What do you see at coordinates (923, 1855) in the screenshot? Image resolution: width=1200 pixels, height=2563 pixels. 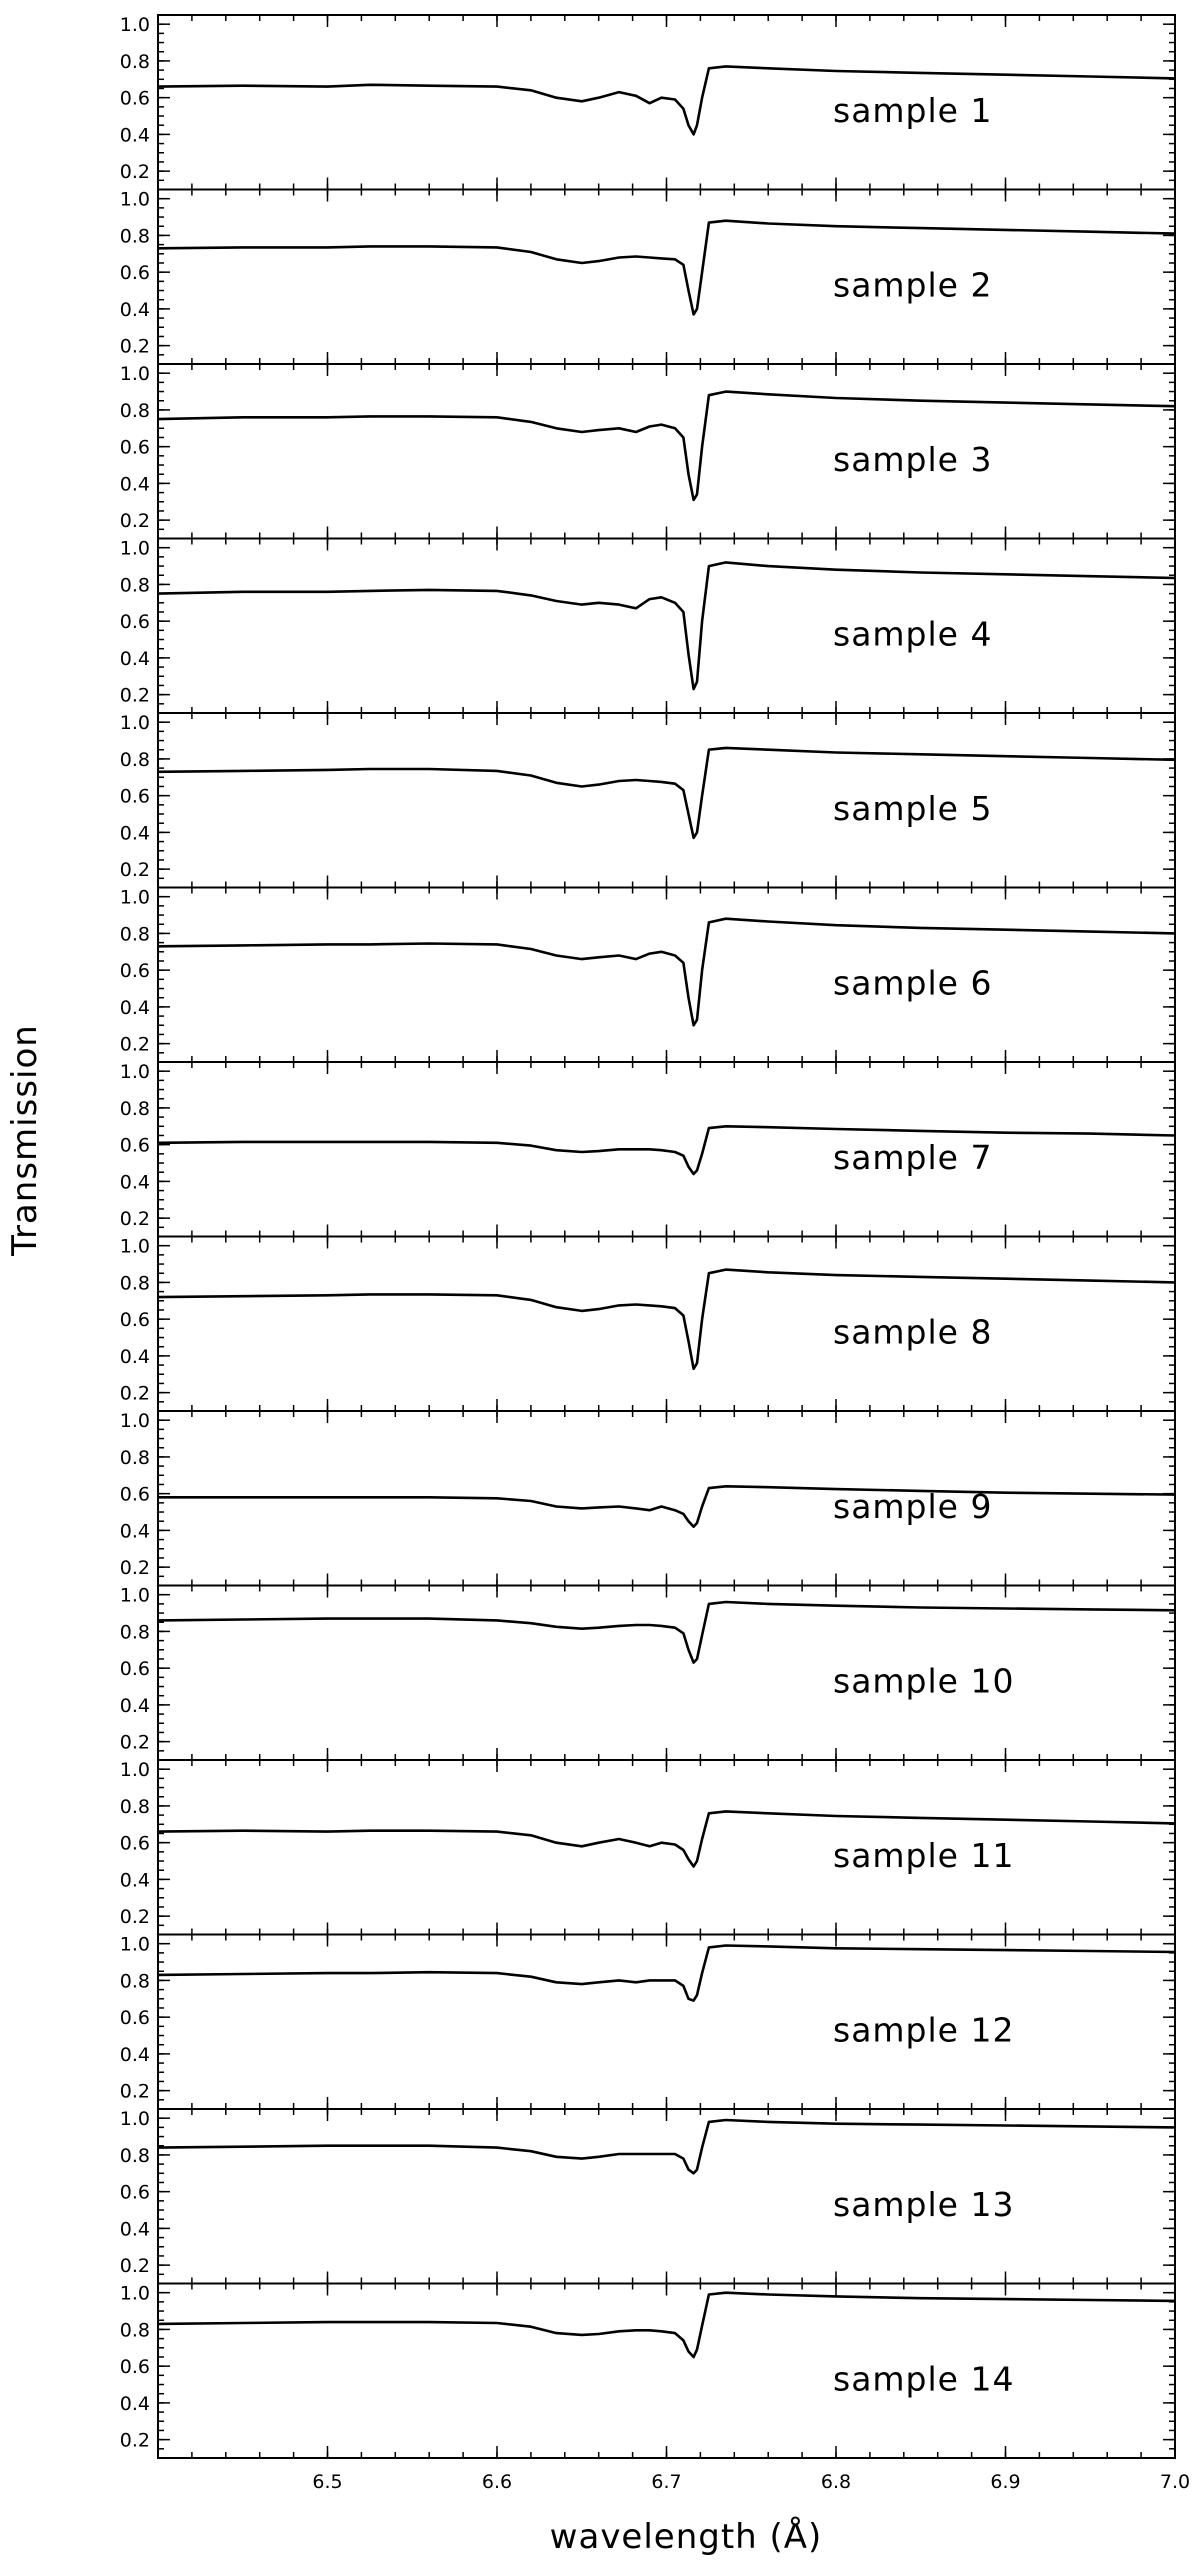 I see `sample-label: sample 11` at bounding box center [923, 1855].